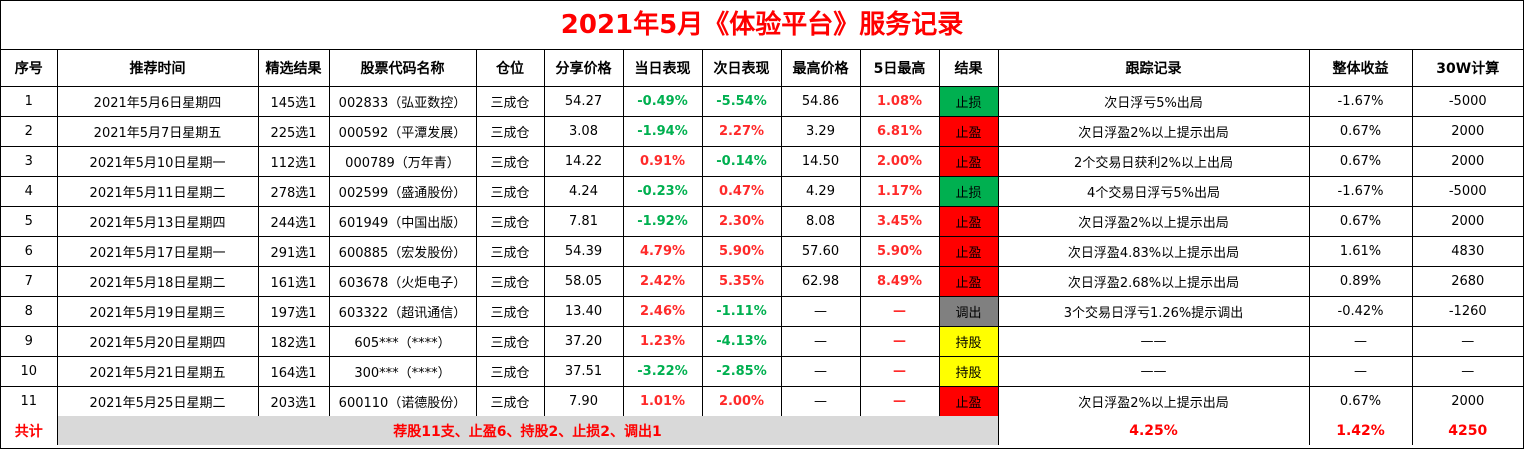  What do you see at coordinates (820, 191) in the screenshot?
I see `high-price-cell: 4.29` at bounding box center [820, 191].